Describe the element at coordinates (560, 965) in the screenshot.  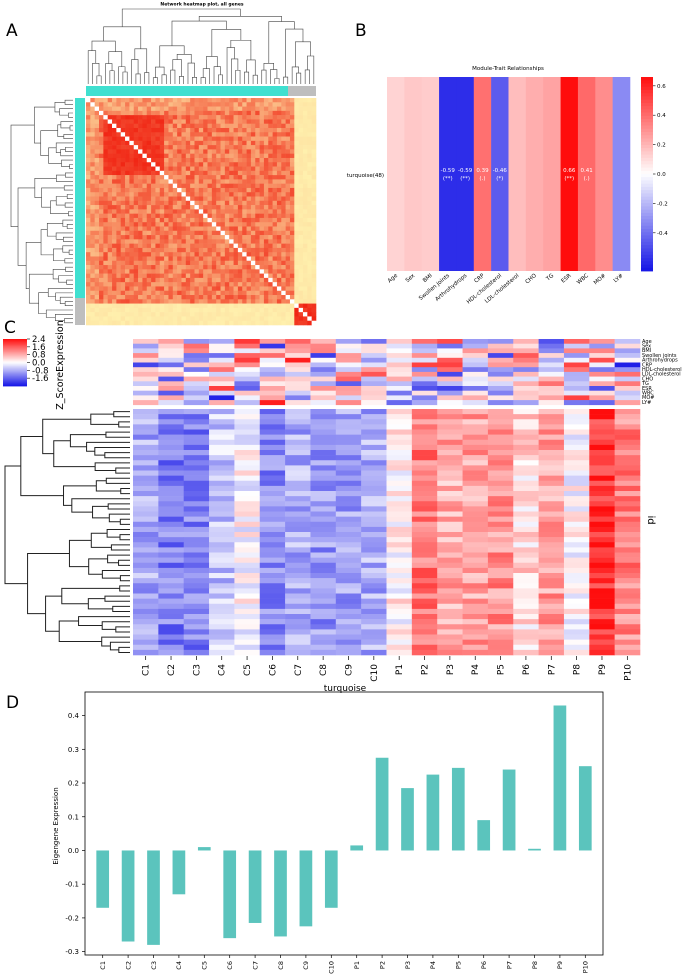
I see `bar-xlabel: P9` at that location.